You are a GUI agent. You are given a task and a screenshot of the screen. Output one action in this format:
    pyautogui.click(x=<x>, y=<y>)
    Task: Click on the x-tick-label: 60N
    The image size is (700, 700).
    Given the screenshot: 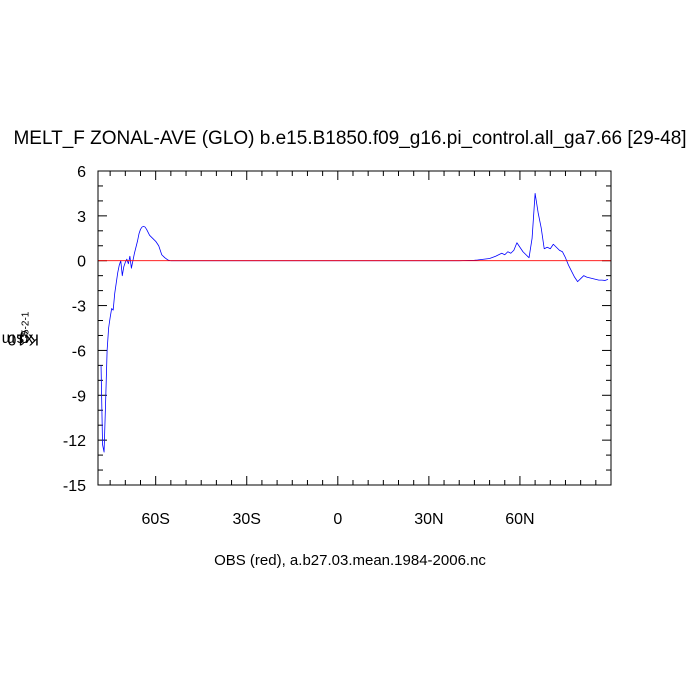 What is the action you would take?
    pyautogui.click(x=519, y=519)
    